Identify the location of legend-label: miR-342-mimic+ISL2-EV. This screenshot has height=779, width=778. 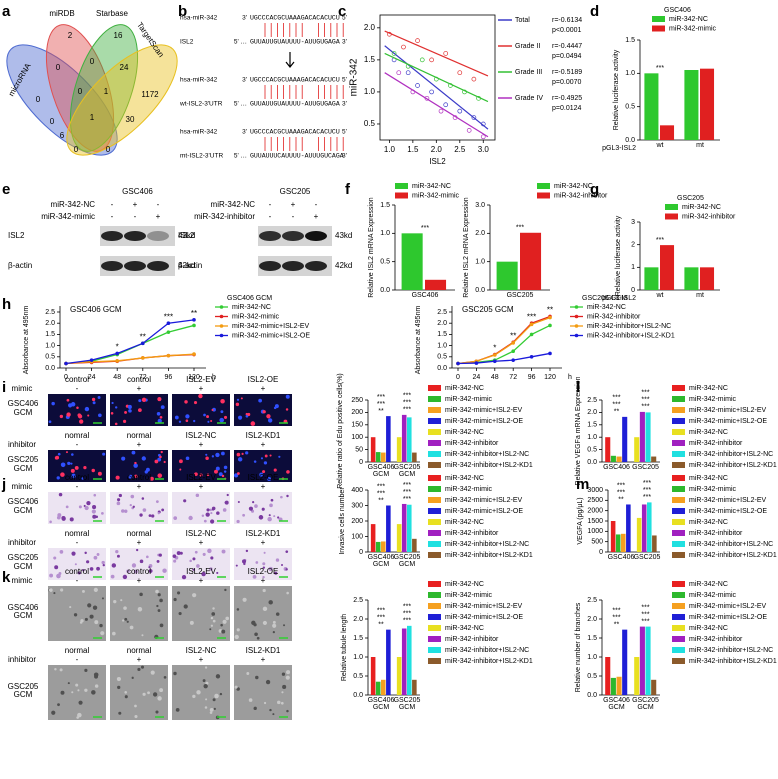
(484, 500).